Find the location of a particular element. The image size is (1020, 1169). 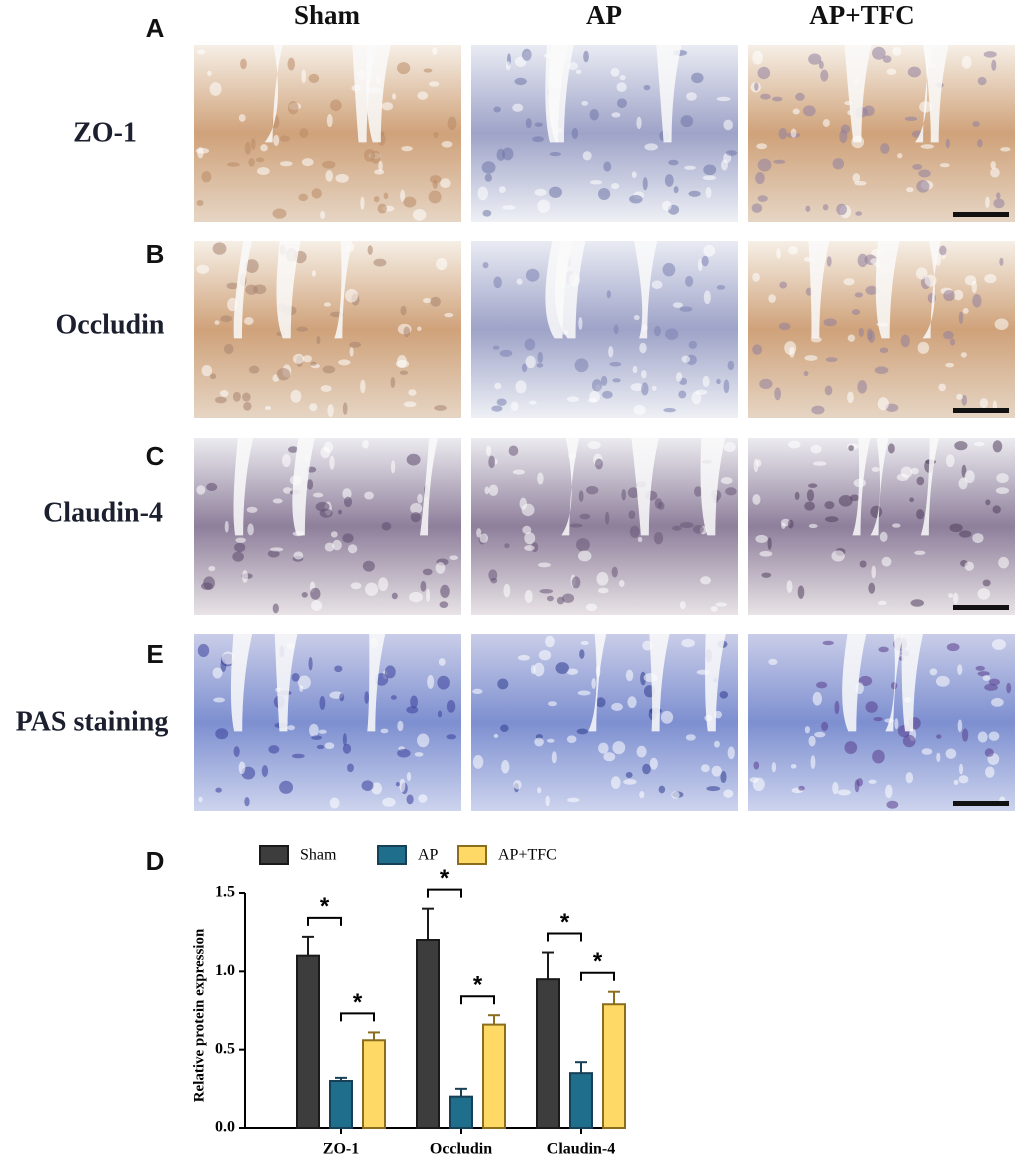

panel-letter: A is located at coordinates (155, 28).